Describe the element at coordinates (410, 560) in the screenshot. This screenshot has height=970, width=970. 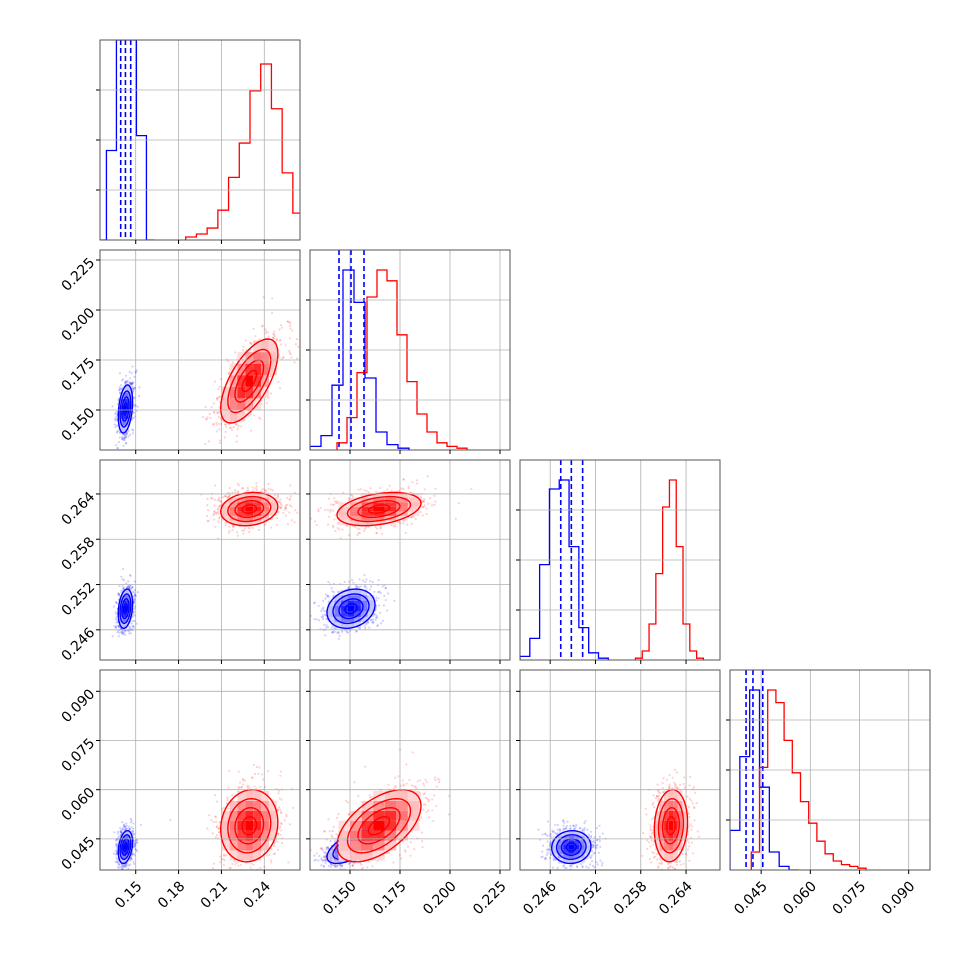
I see `panel-frame` at that location.